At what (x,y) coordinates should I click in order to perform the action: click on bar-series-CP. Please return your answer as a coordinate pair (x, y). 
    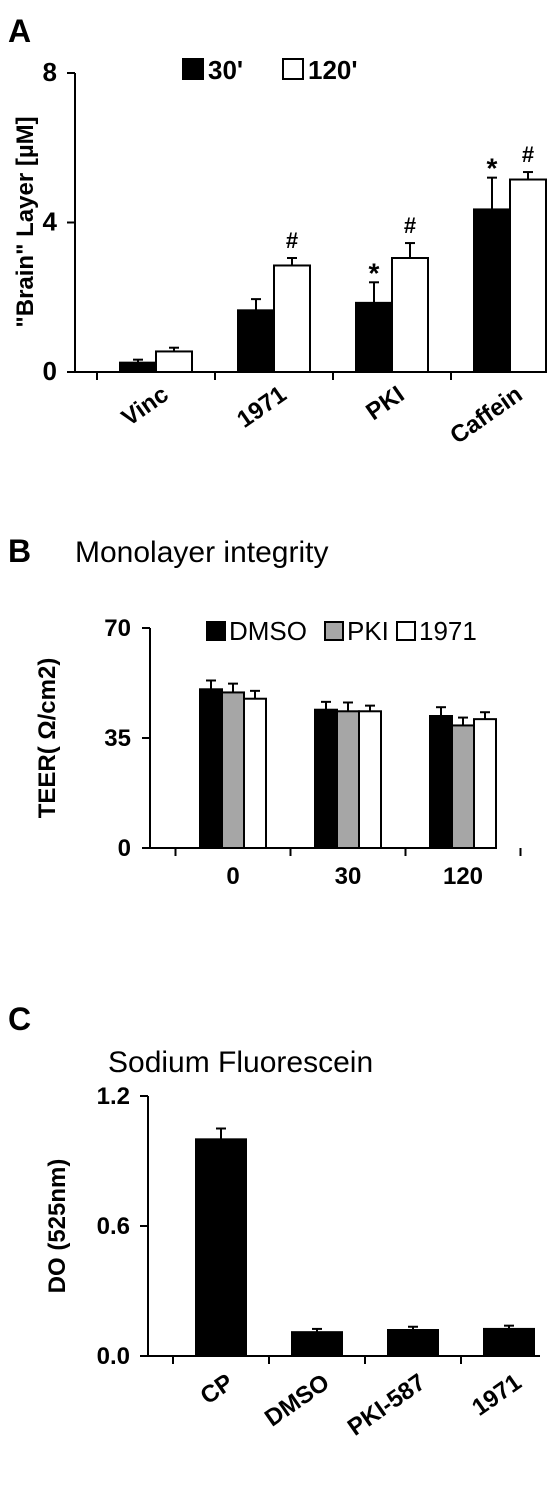
    Looking at the image, I should click on (221, 1248).